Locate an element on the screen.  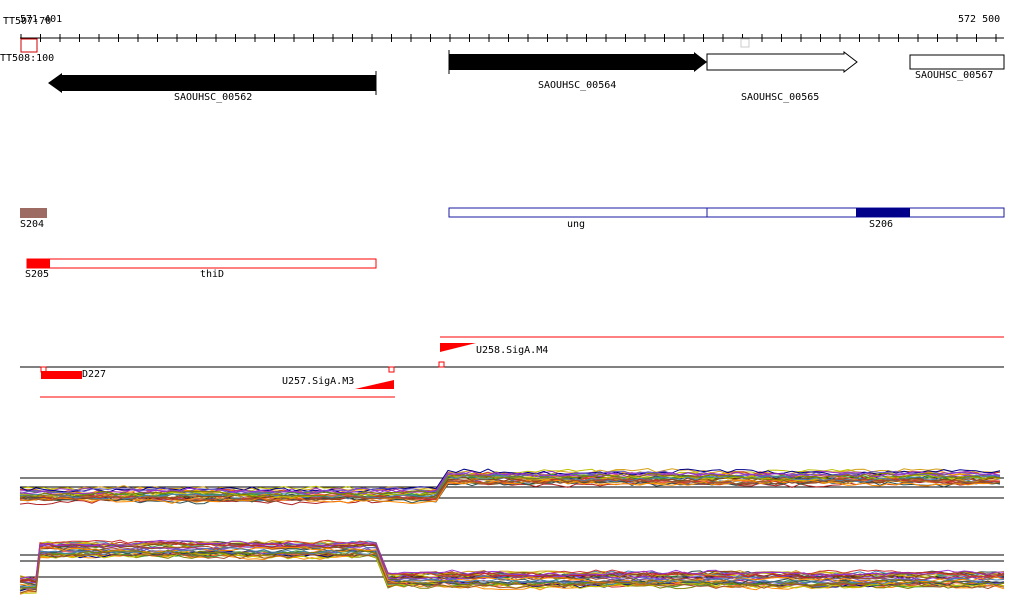
feature-label-s205: S205 is located at coordinates (37, 274).